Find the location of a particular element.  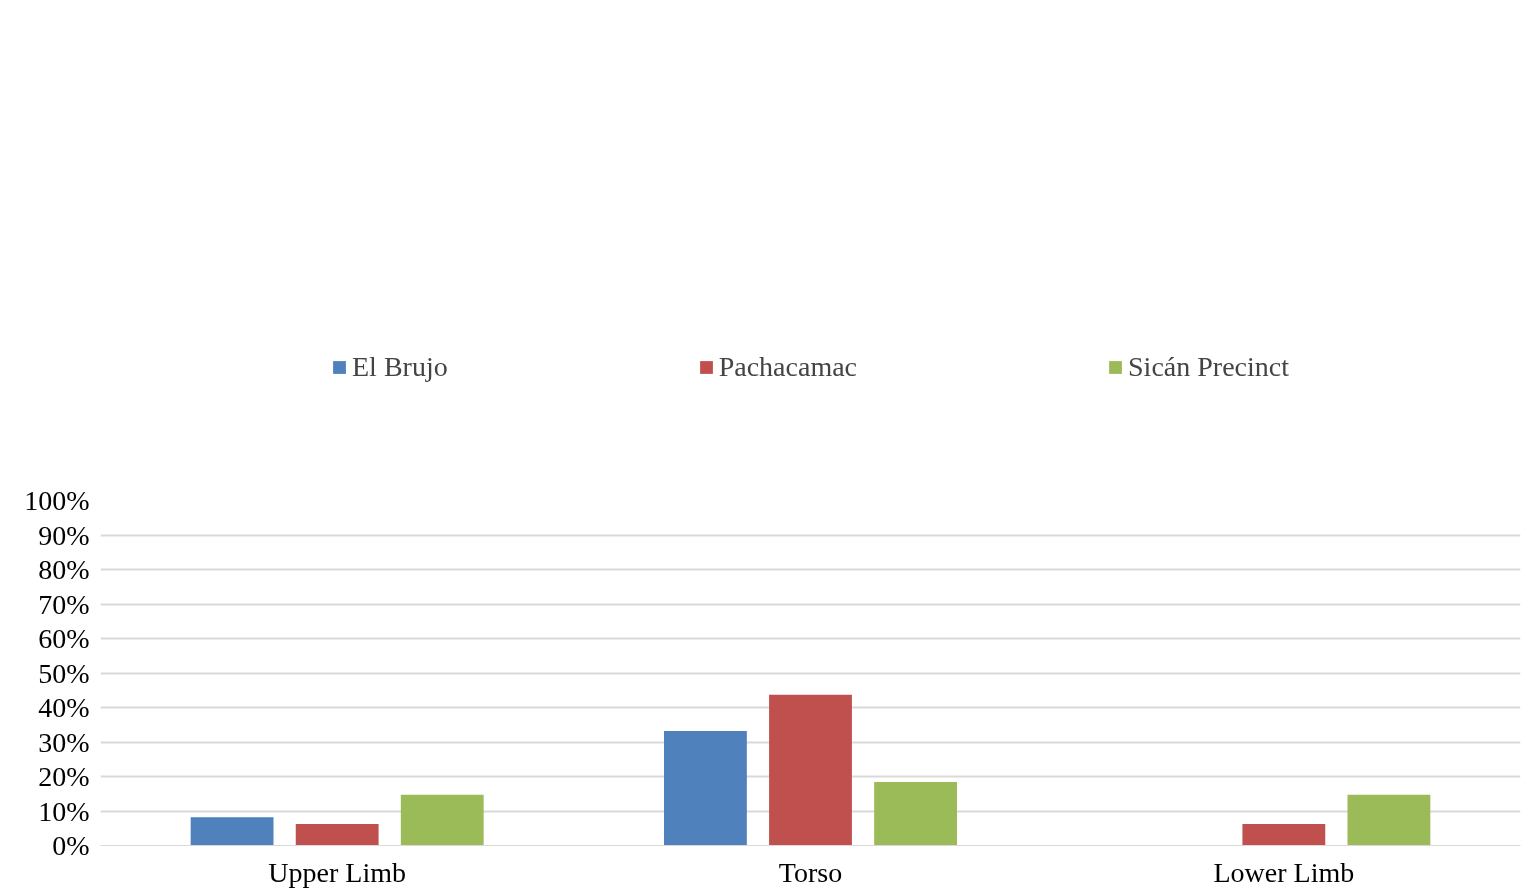

x-tick-label: Lower Limb is located at coordinates (1284, 872).